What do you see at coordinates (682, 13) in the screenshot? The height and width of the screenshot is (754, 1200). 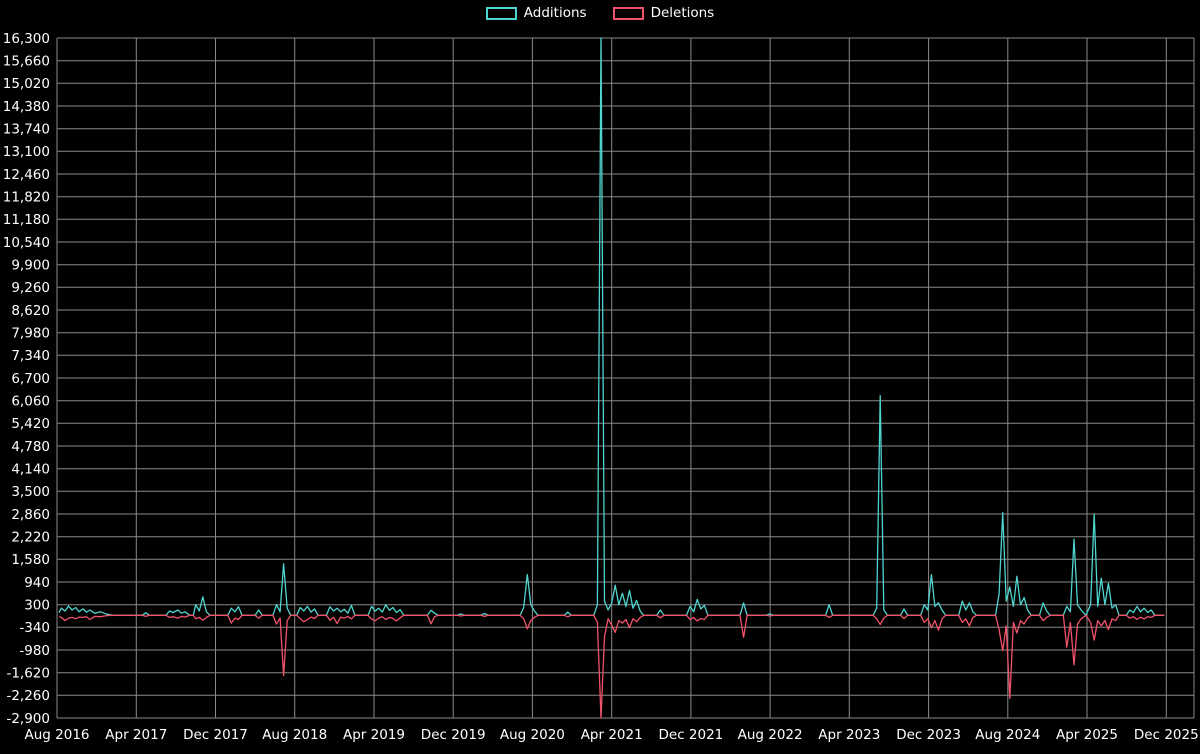 I see `legend-label-deletions: Deletions` at bounding box center [682, 13].